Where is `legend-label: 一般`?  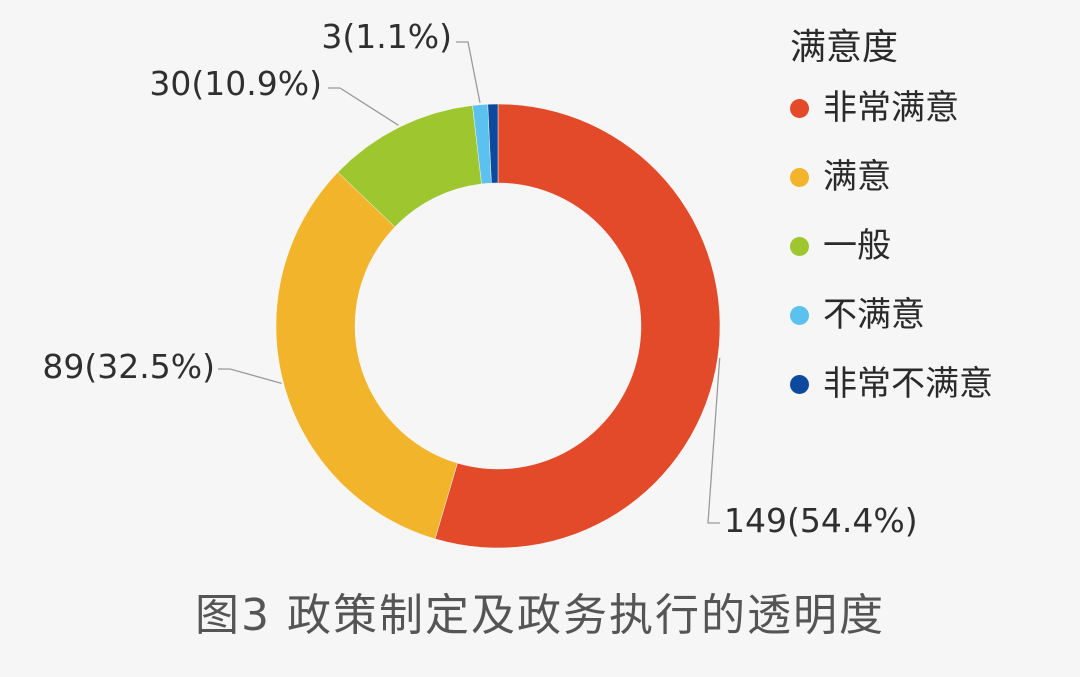
legend-label: 一般 is located at coordinates (857, 246).